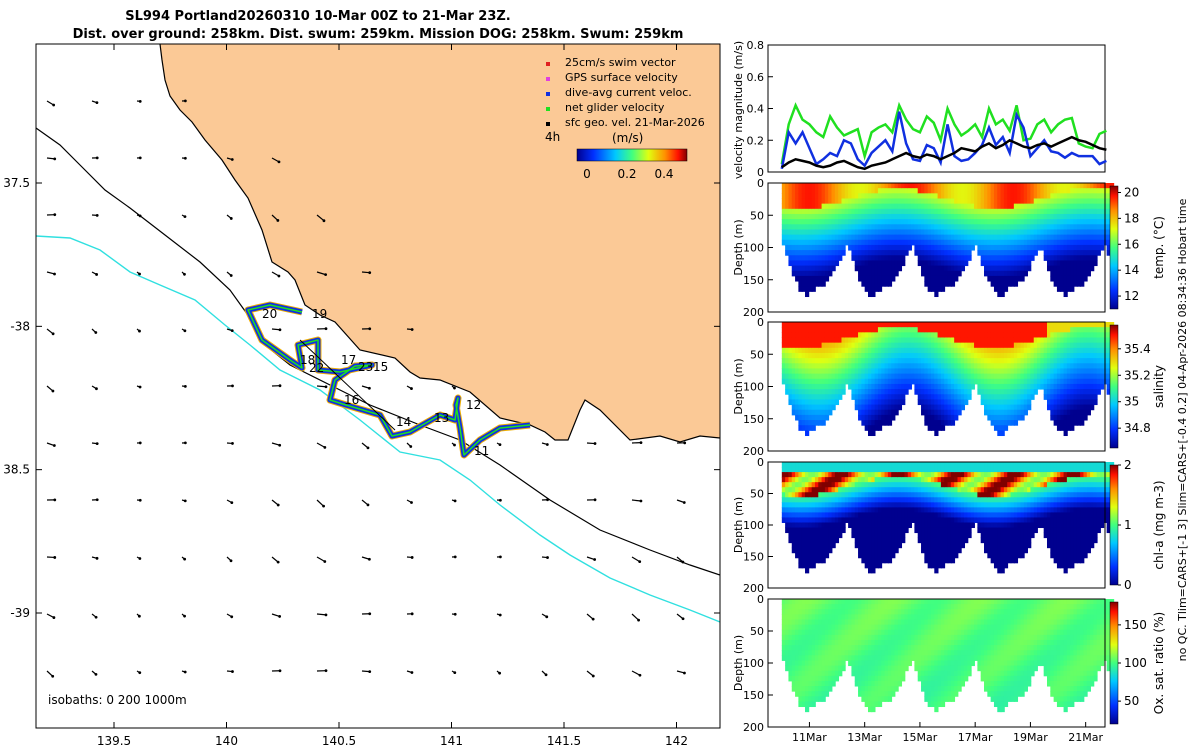 This screenshot has height=750, width=1200. What do you see at coordinates (1137, 375) in the screenshot?
I see `colorbar-tick-label: 35.2` at bounding box center [1137, 375].